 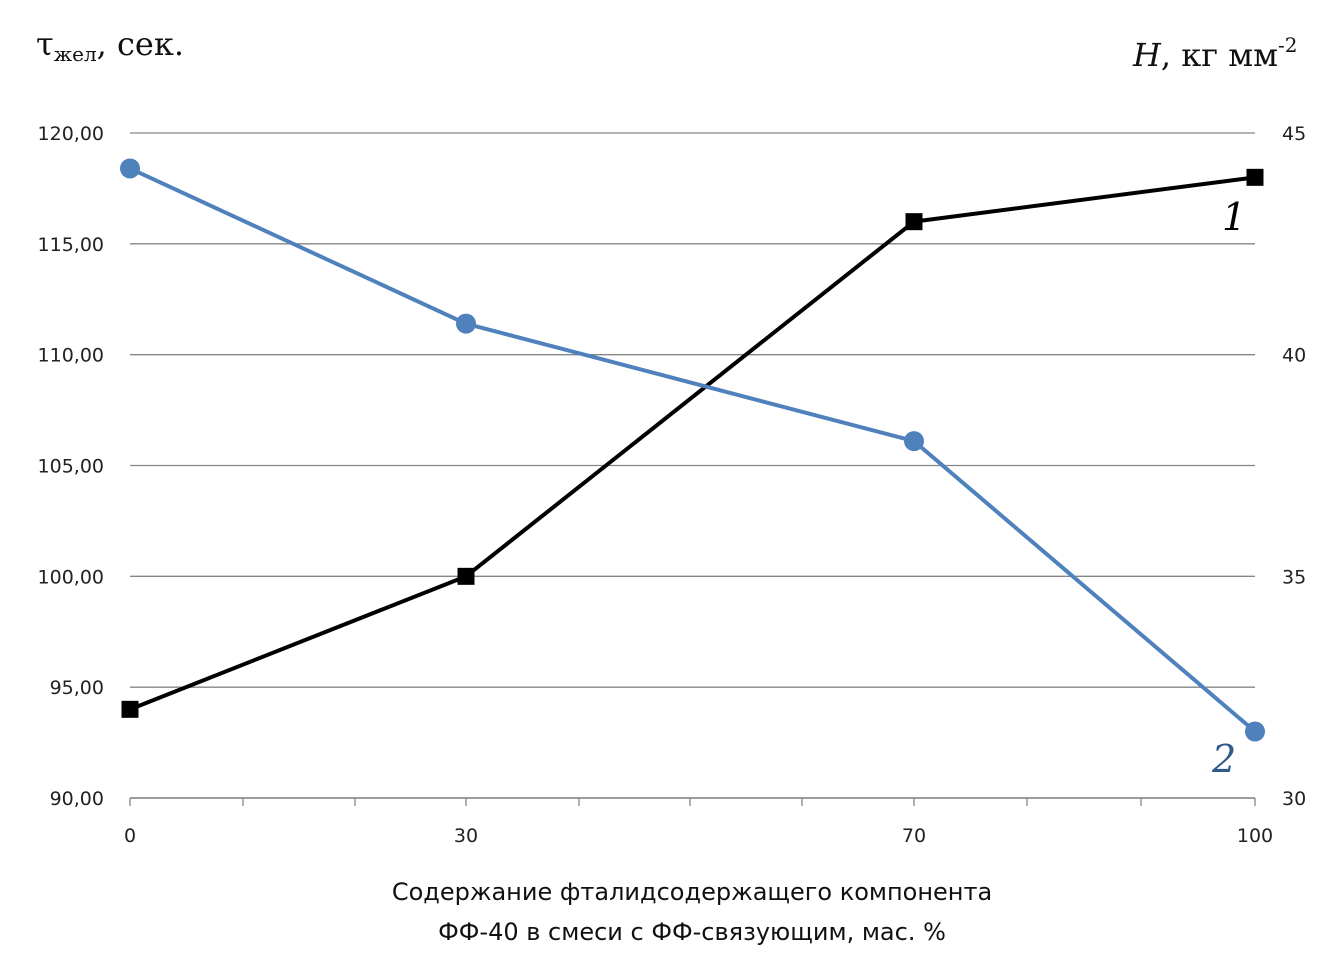 What do you see at coordinates (1294, 799) in the screenshot?
I see `right-tick-label: 30` at bounding box center [1294, 799].